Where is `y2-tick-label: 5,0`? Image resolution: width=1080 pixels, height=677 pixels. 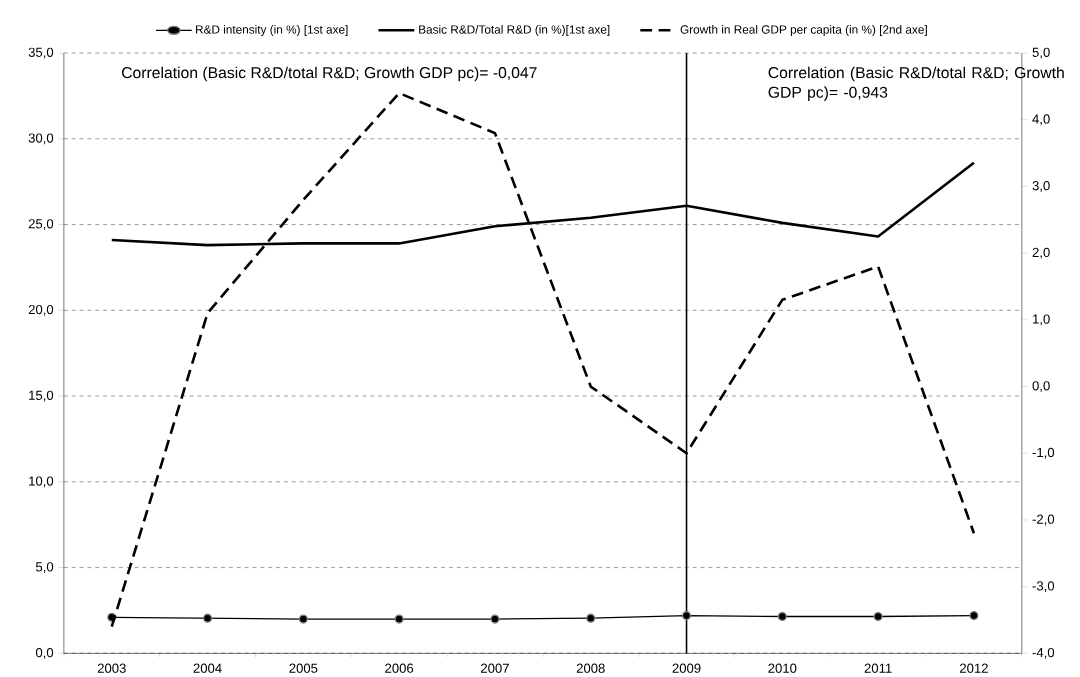
y2-tick-label: 5,0 is located at coordinates (1041, 53).